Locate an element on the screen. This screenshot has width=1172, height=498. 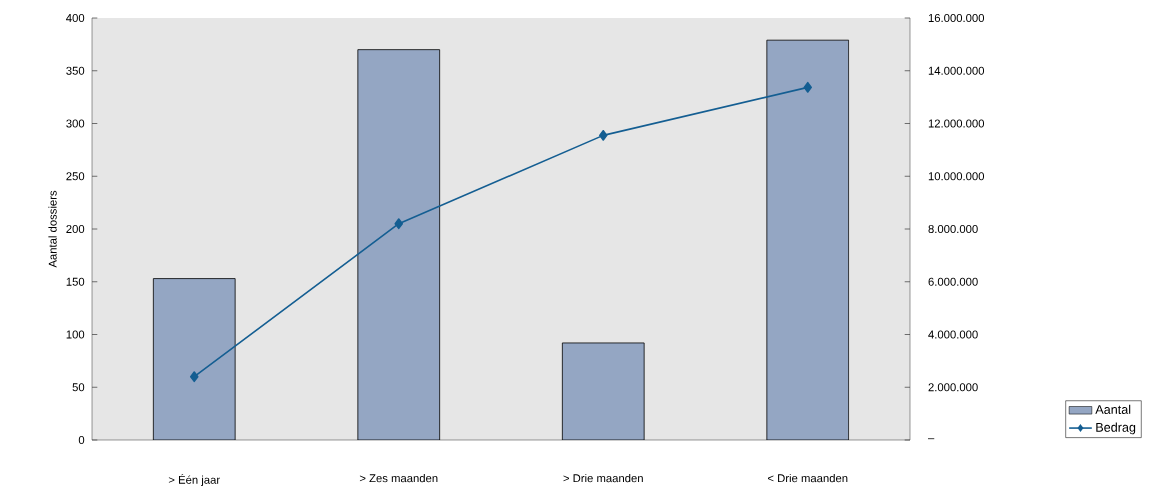
y-tick-label: 0 is located at coordinates (81, 440).